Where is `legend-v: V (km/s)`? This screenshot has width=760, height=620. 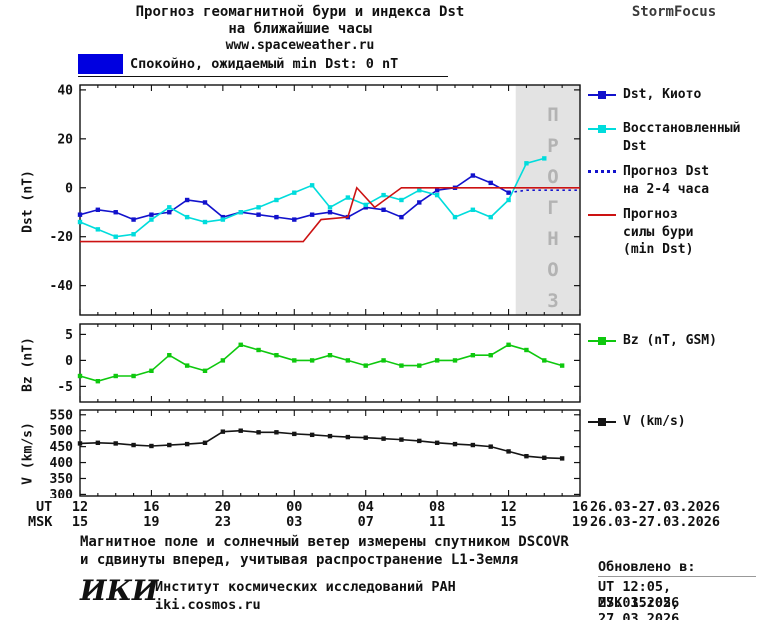
legend-v: V (km/s) is located at coordinates (674, 422).